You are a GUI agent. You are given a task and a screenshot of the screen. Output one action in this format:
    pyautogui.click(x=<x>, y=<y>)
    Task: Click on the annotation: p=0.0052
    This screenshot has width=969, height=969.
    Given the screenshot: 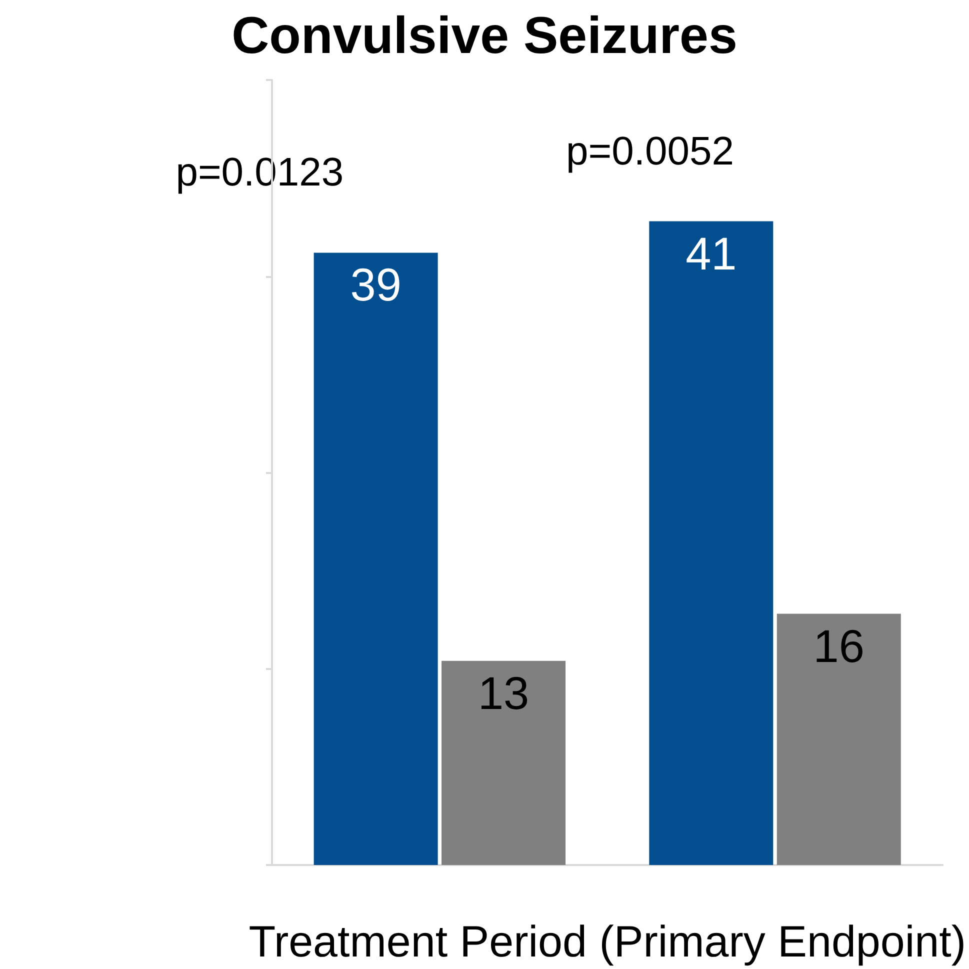 What is the action you would take?
    pyautogui.click(x=650, y=151)
    